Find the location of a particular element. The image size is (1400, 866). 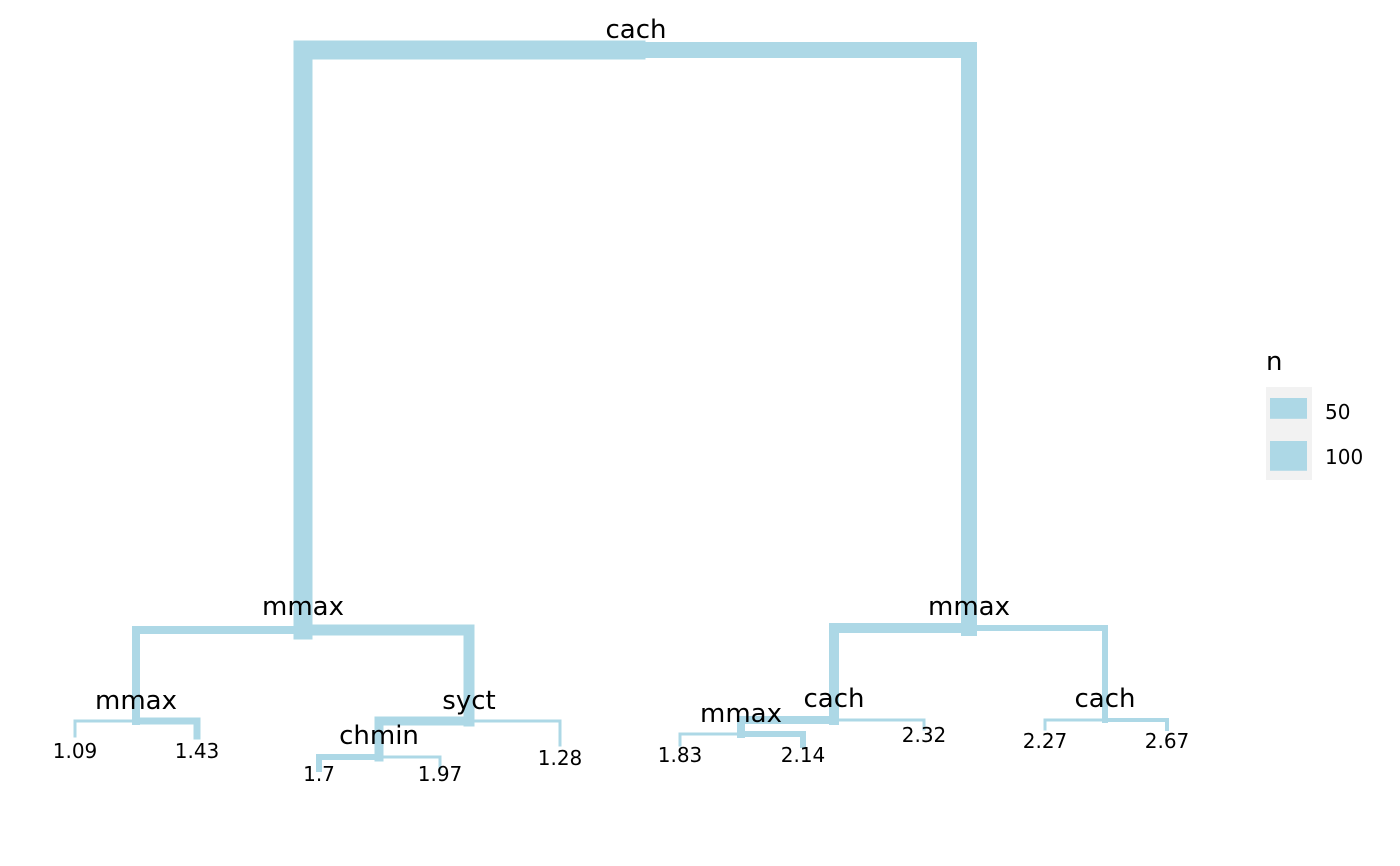

node-label-n9: mmax is located at coordinates (741, 714).